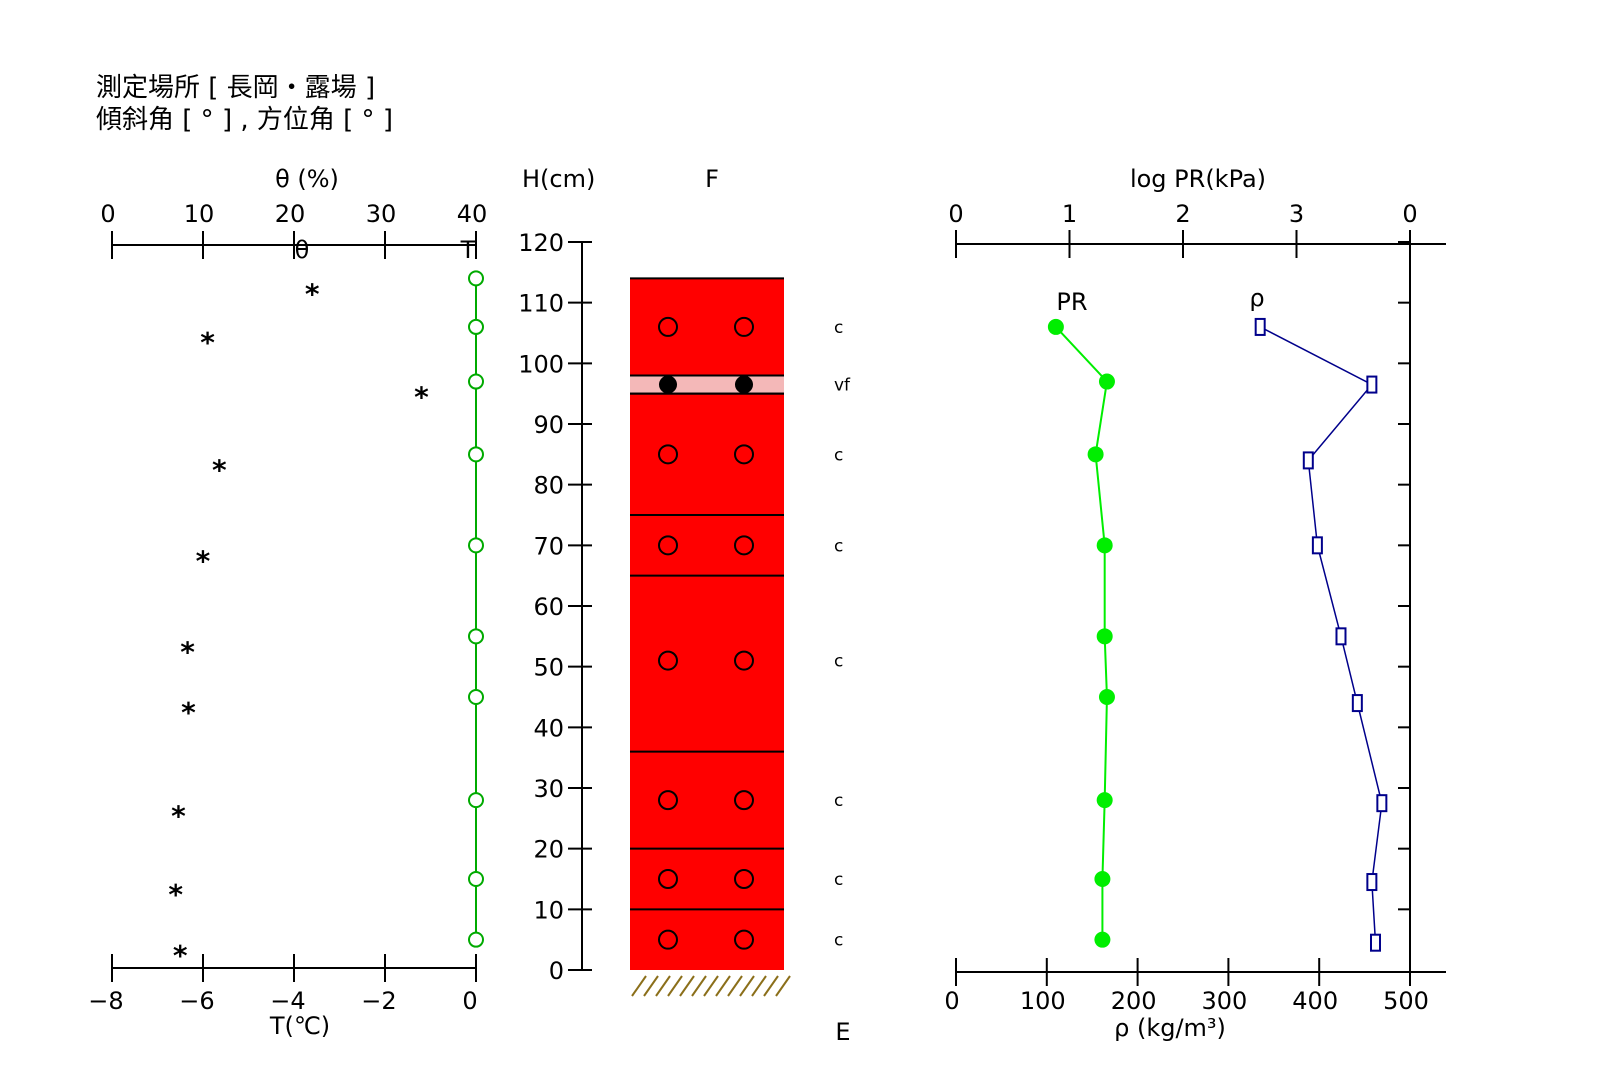 This screenshot has width=1600, height=1084. Describe the element at coordinates (548, 910) in the screenshot. I see `height-tick-label: 10` at that location.